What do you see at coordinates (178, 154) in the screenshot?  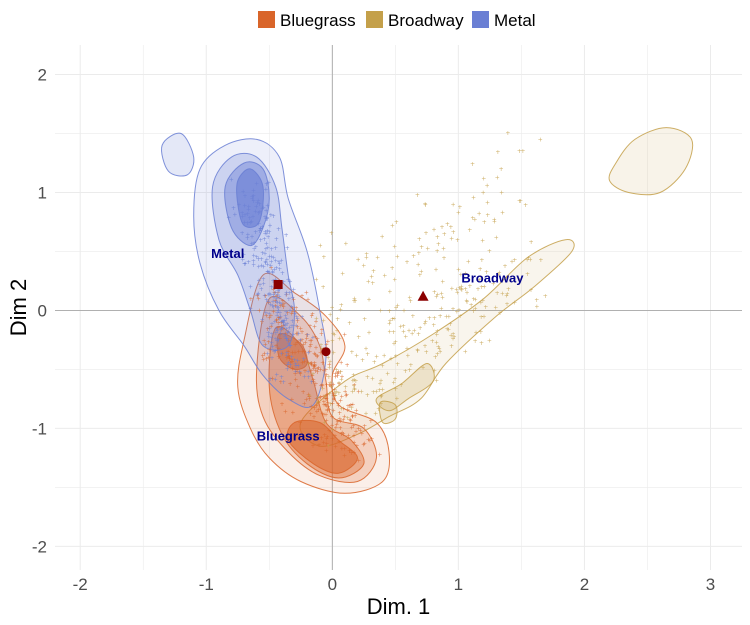 I see `density-contour-metal` at bounding box center [178, 154].